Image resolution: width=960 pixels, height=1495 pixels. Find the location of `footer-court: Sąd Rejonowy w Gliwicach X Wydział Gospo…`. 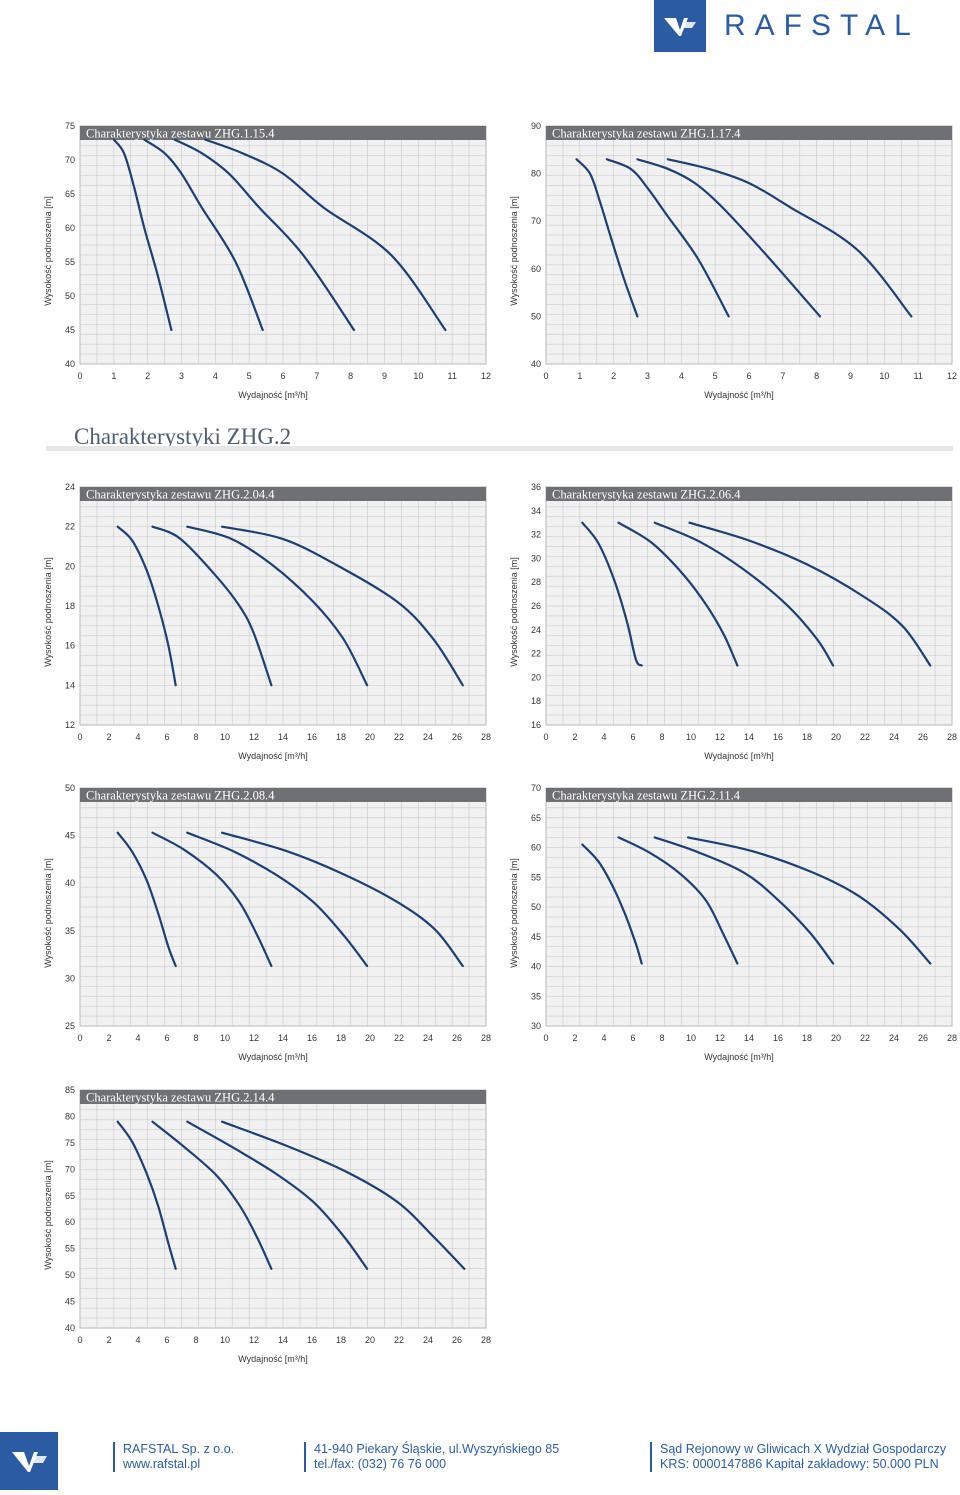

footer-court: Sąd Rejonowy w Gliwicach X Wydział Gospo… is located at coordinates (803, 1449).